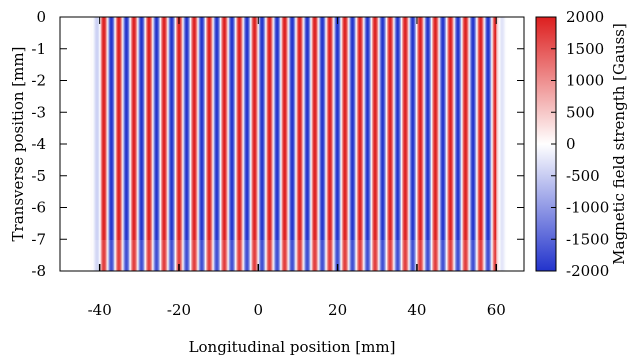 Image resolution: width=633 pixels, height=358 pixels. I want to click on x-tick-label: -40, so click(100, 310).